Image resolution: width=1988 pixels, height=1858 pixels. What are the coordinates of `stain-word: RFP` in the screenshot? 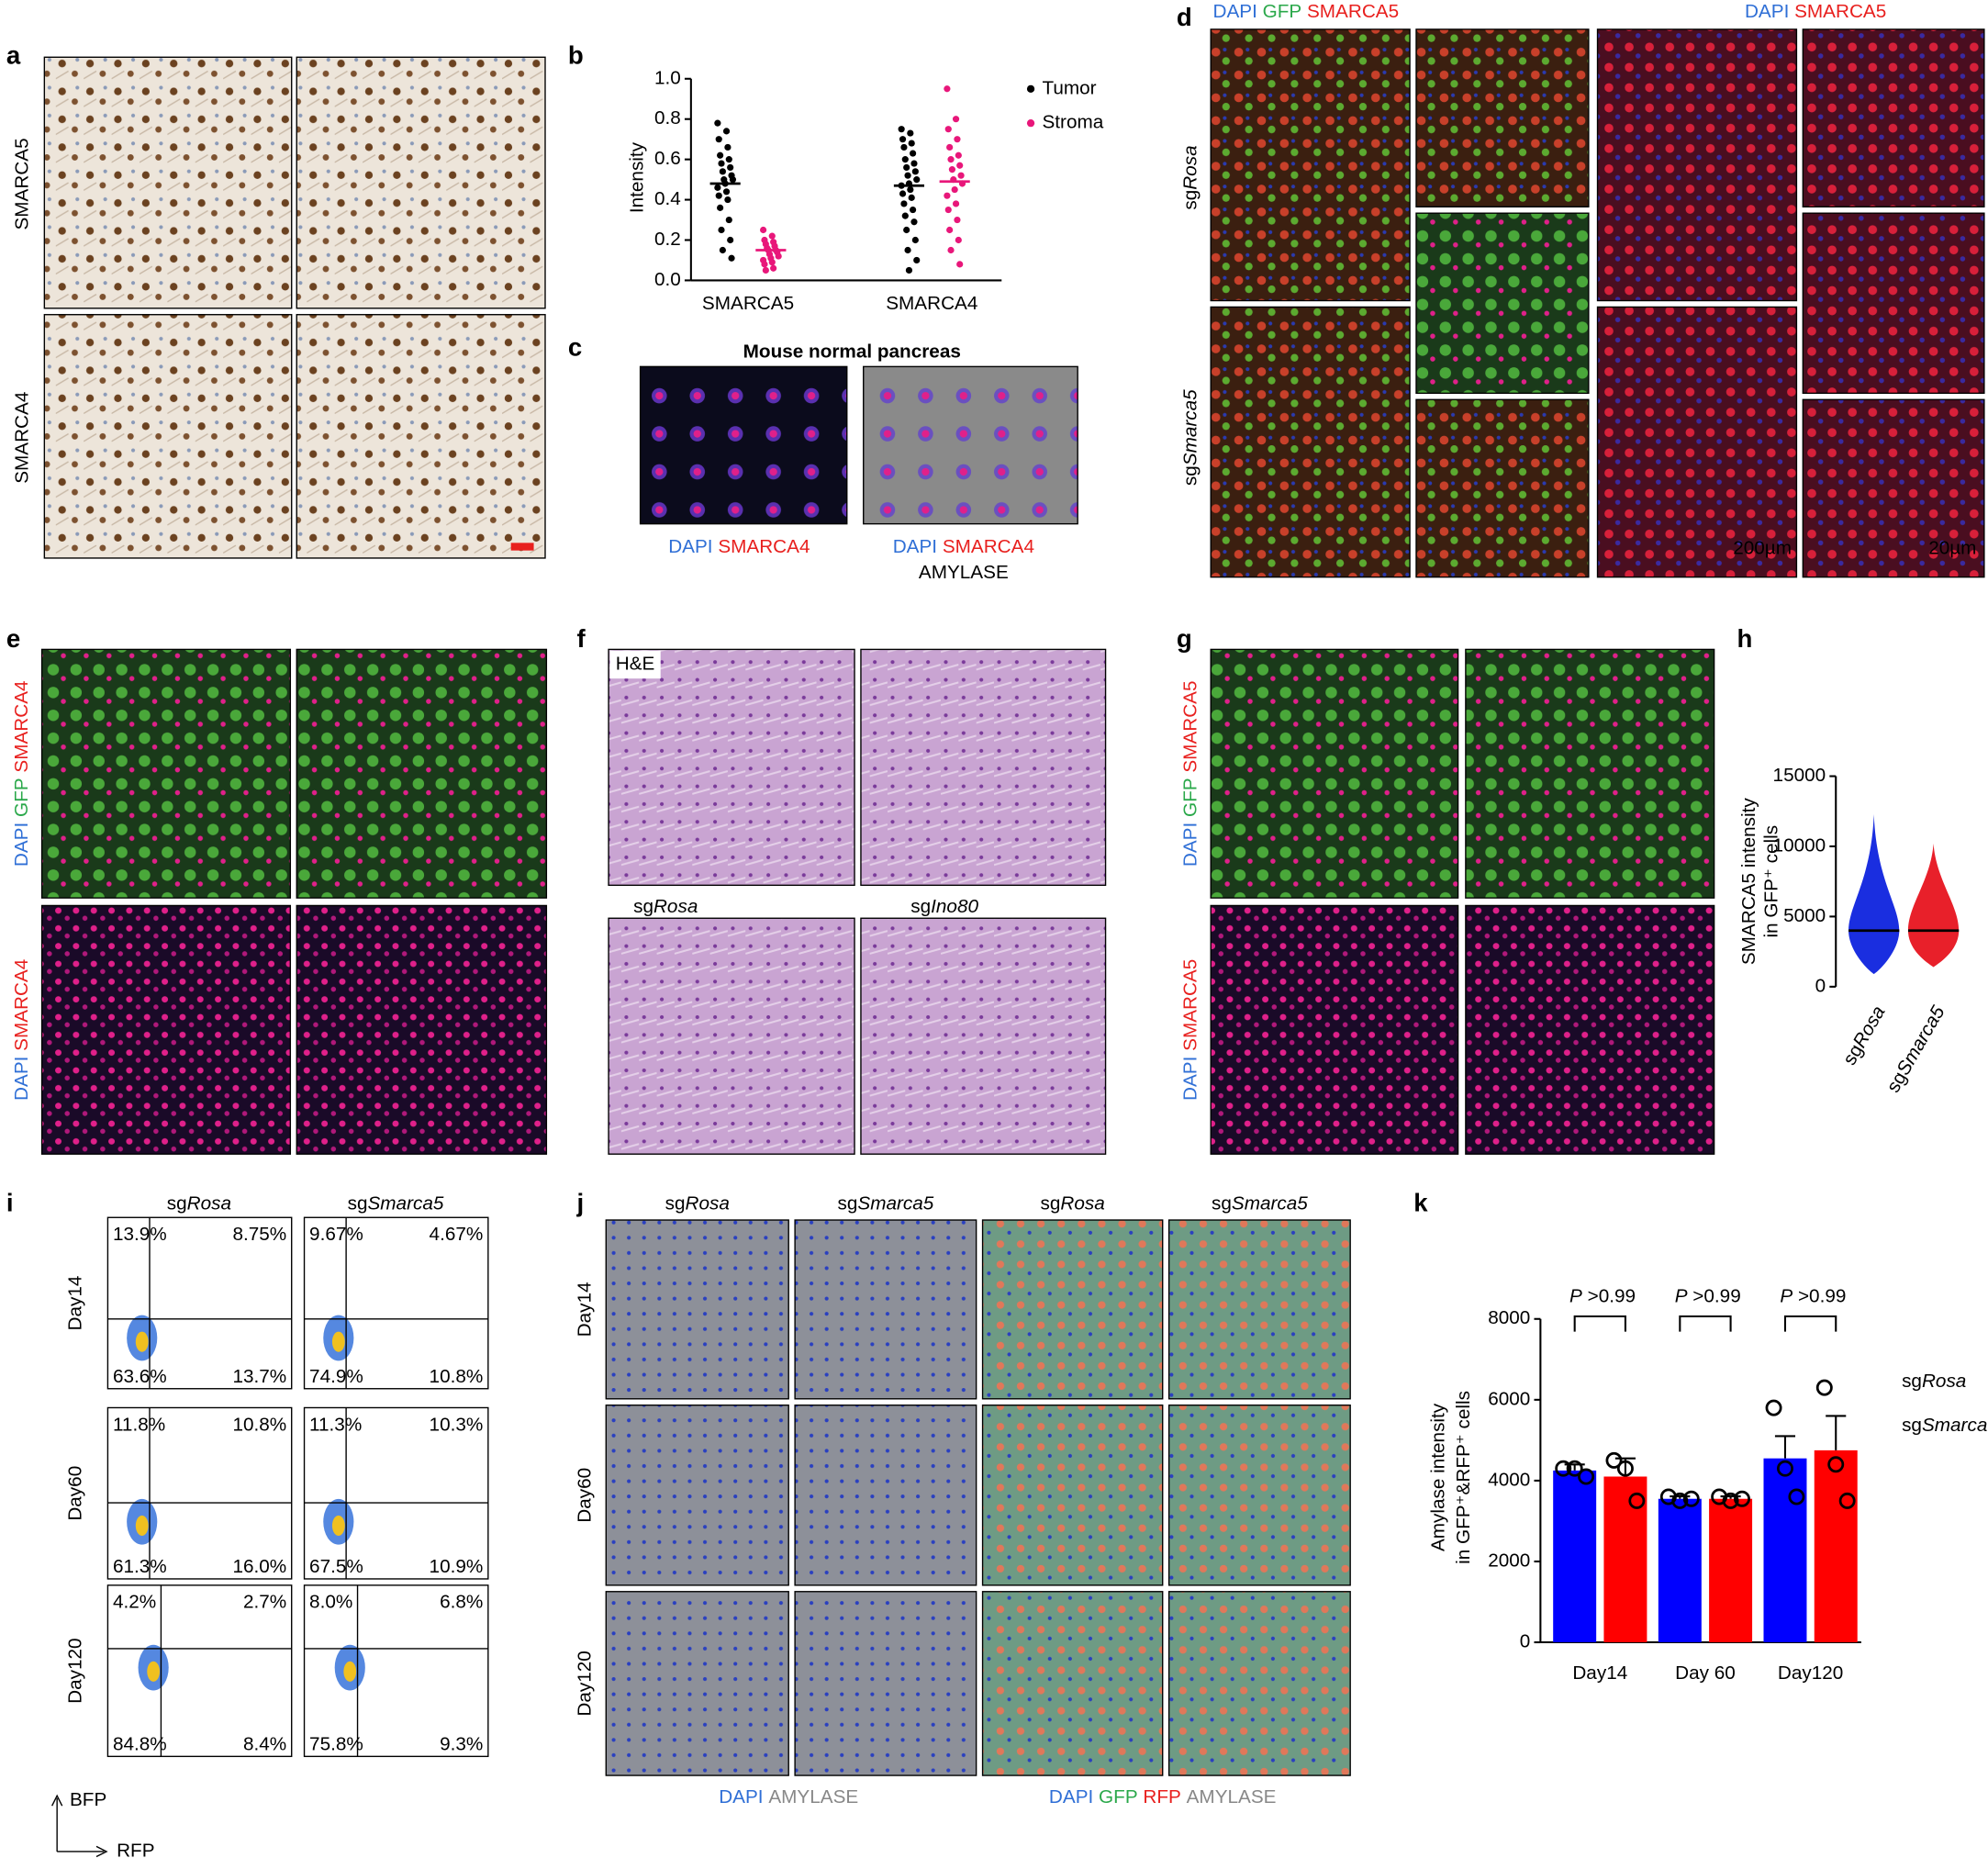 It's located at (1161, 1797).